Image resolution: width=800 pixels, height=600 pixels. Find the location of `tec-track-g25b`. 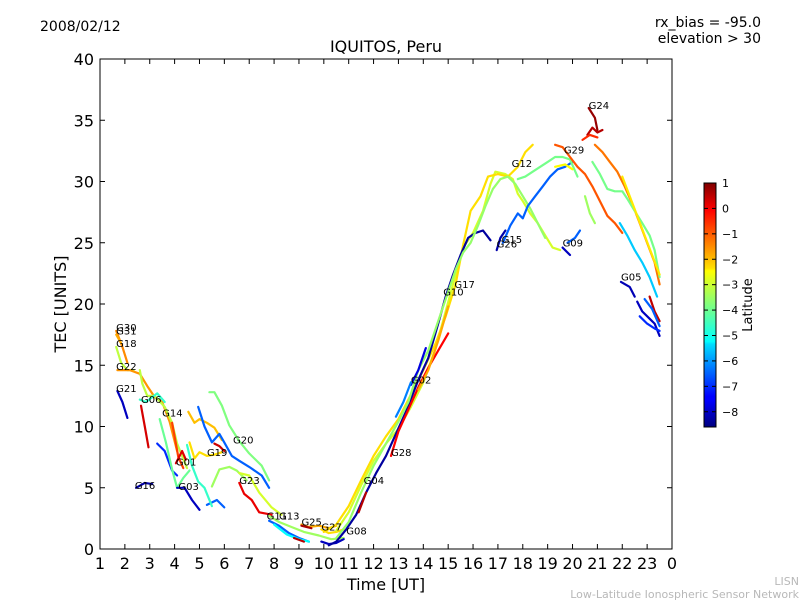

tec-track-g25b is located at coordinates (306, 527).